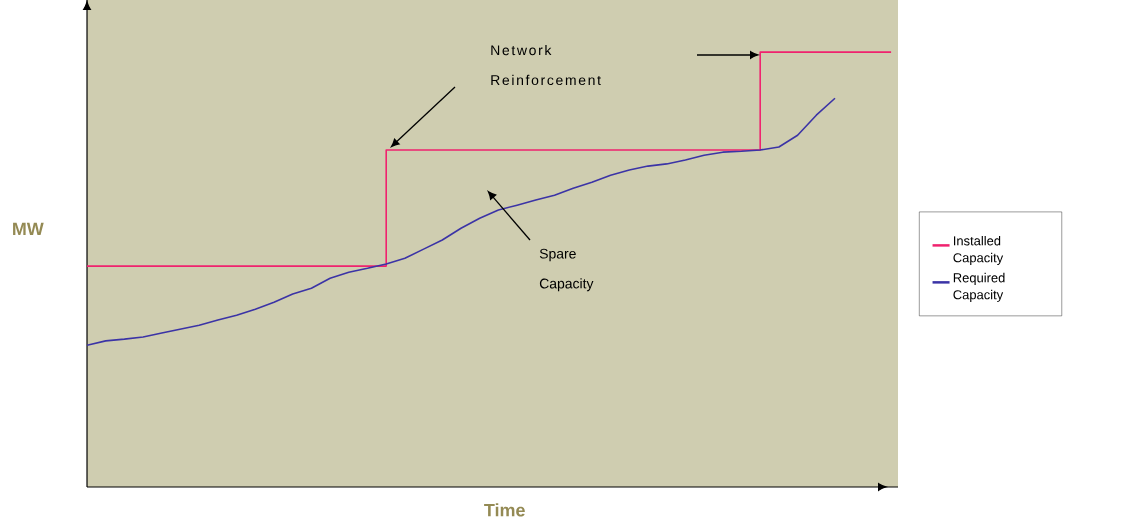 The height and width of the screenshot is (522, 1121). What do you see at coordinates (566, 270) in the screenshot?
I see `text: Spare Capacity` at bounding box center [566, 270].